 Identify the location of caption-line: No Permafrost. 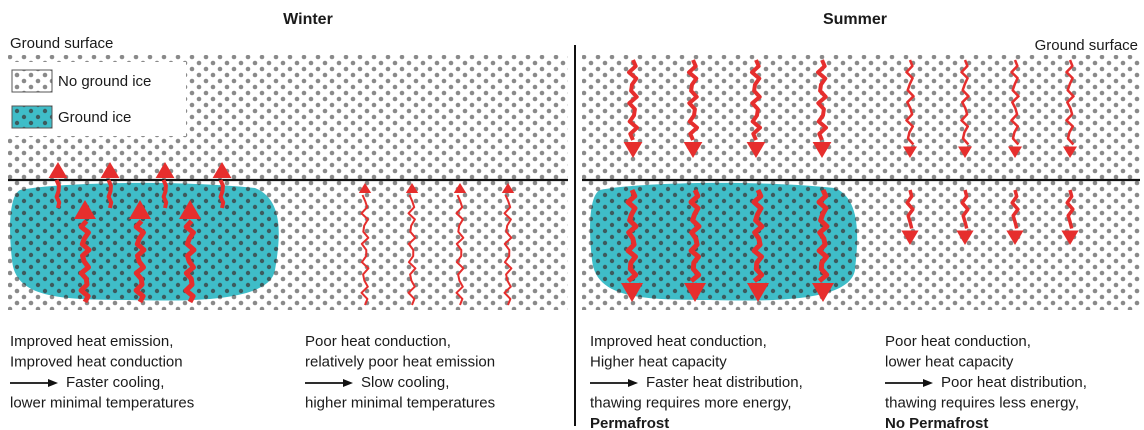
(936, 422).